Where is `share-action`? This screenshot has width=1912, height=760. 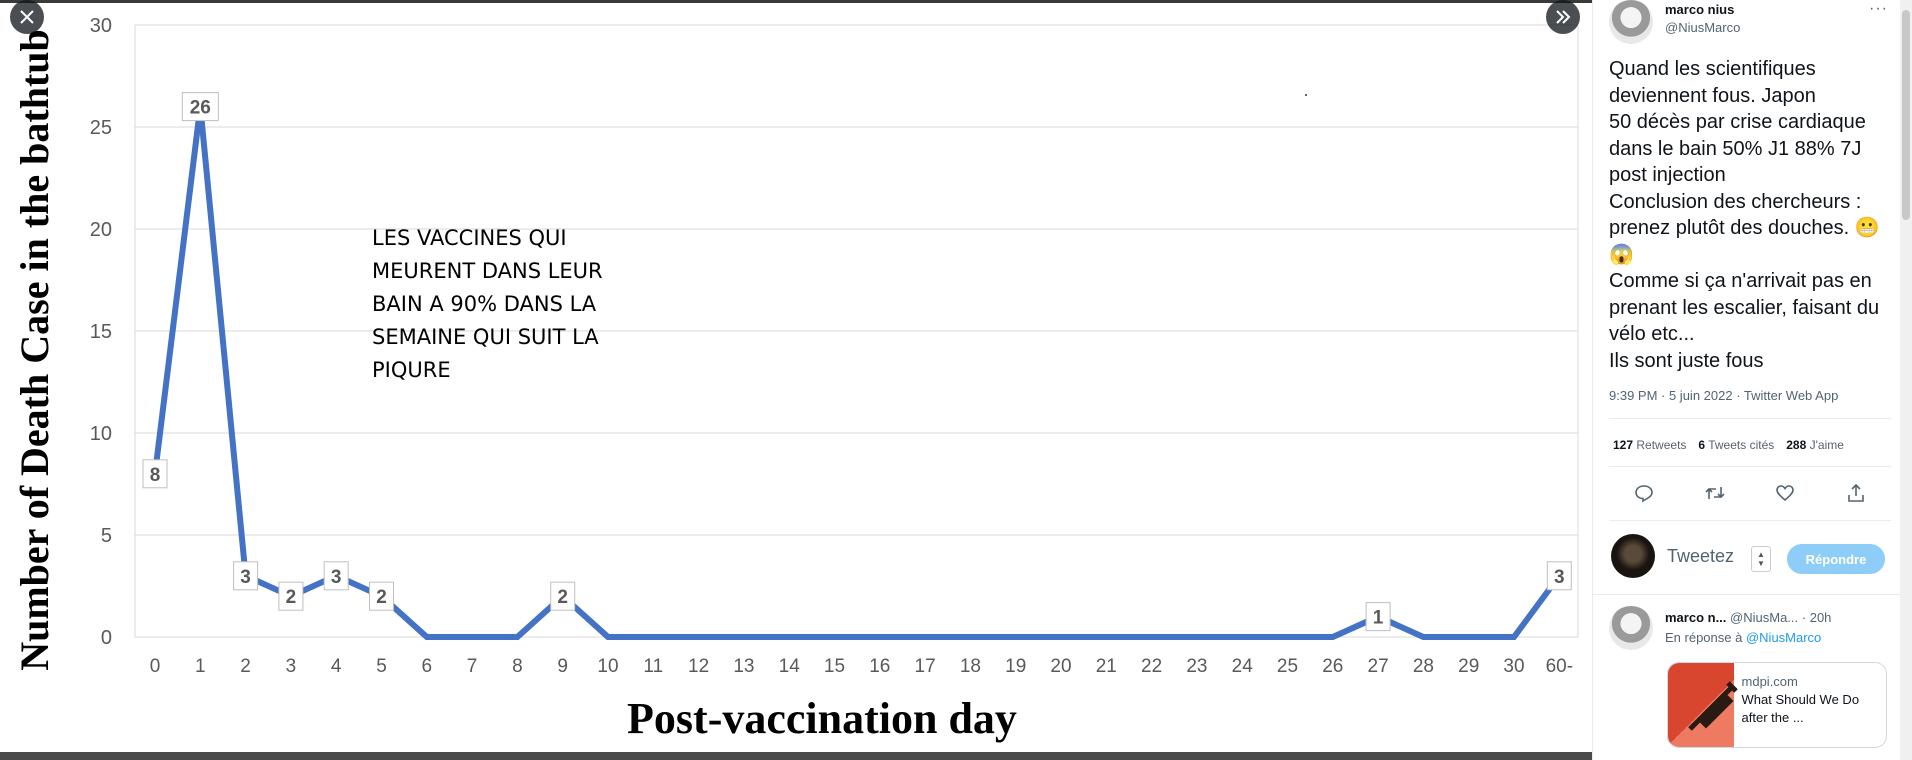 share-action is located at coordinates (1856, 493).